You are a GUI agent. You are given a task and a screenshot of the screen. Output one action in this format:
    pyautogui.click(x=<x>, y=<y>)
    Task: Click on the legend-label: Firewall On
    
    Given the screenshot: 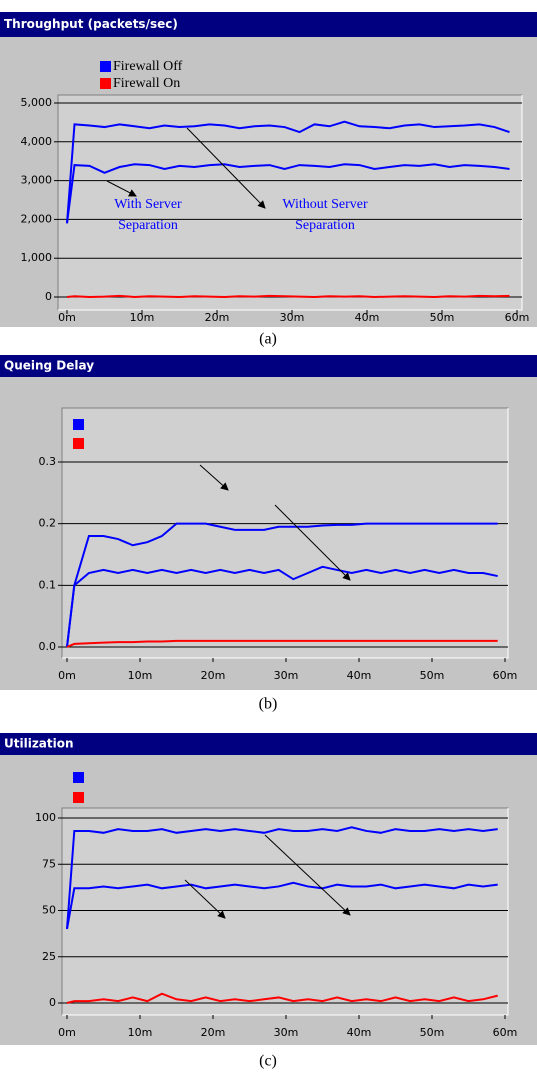 What is the action you would take?
    pyautogui.click(x=146, y=83)
    